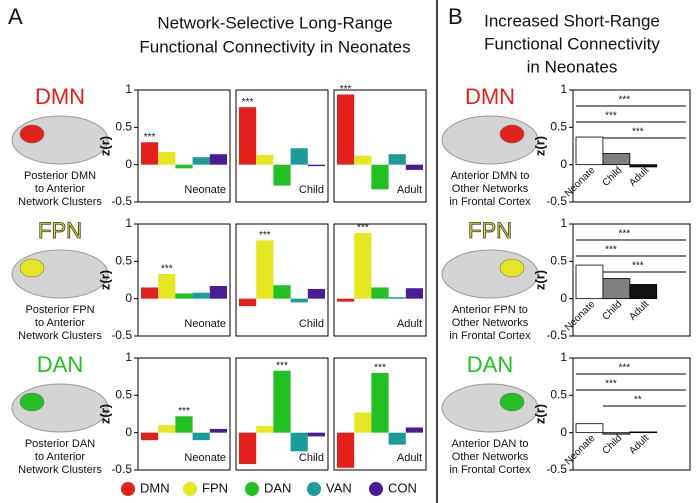 This screenshot has width=700, height=503. I want to click on network-label: FPN, so click(490, 230).